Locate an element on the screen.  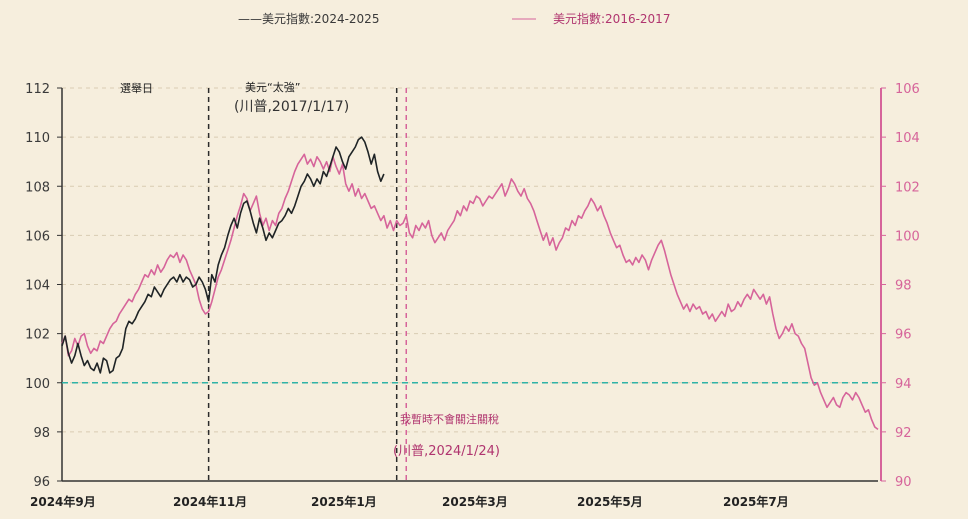
x-tick-label: 2025年5月 is located at coordinates (610, 501).